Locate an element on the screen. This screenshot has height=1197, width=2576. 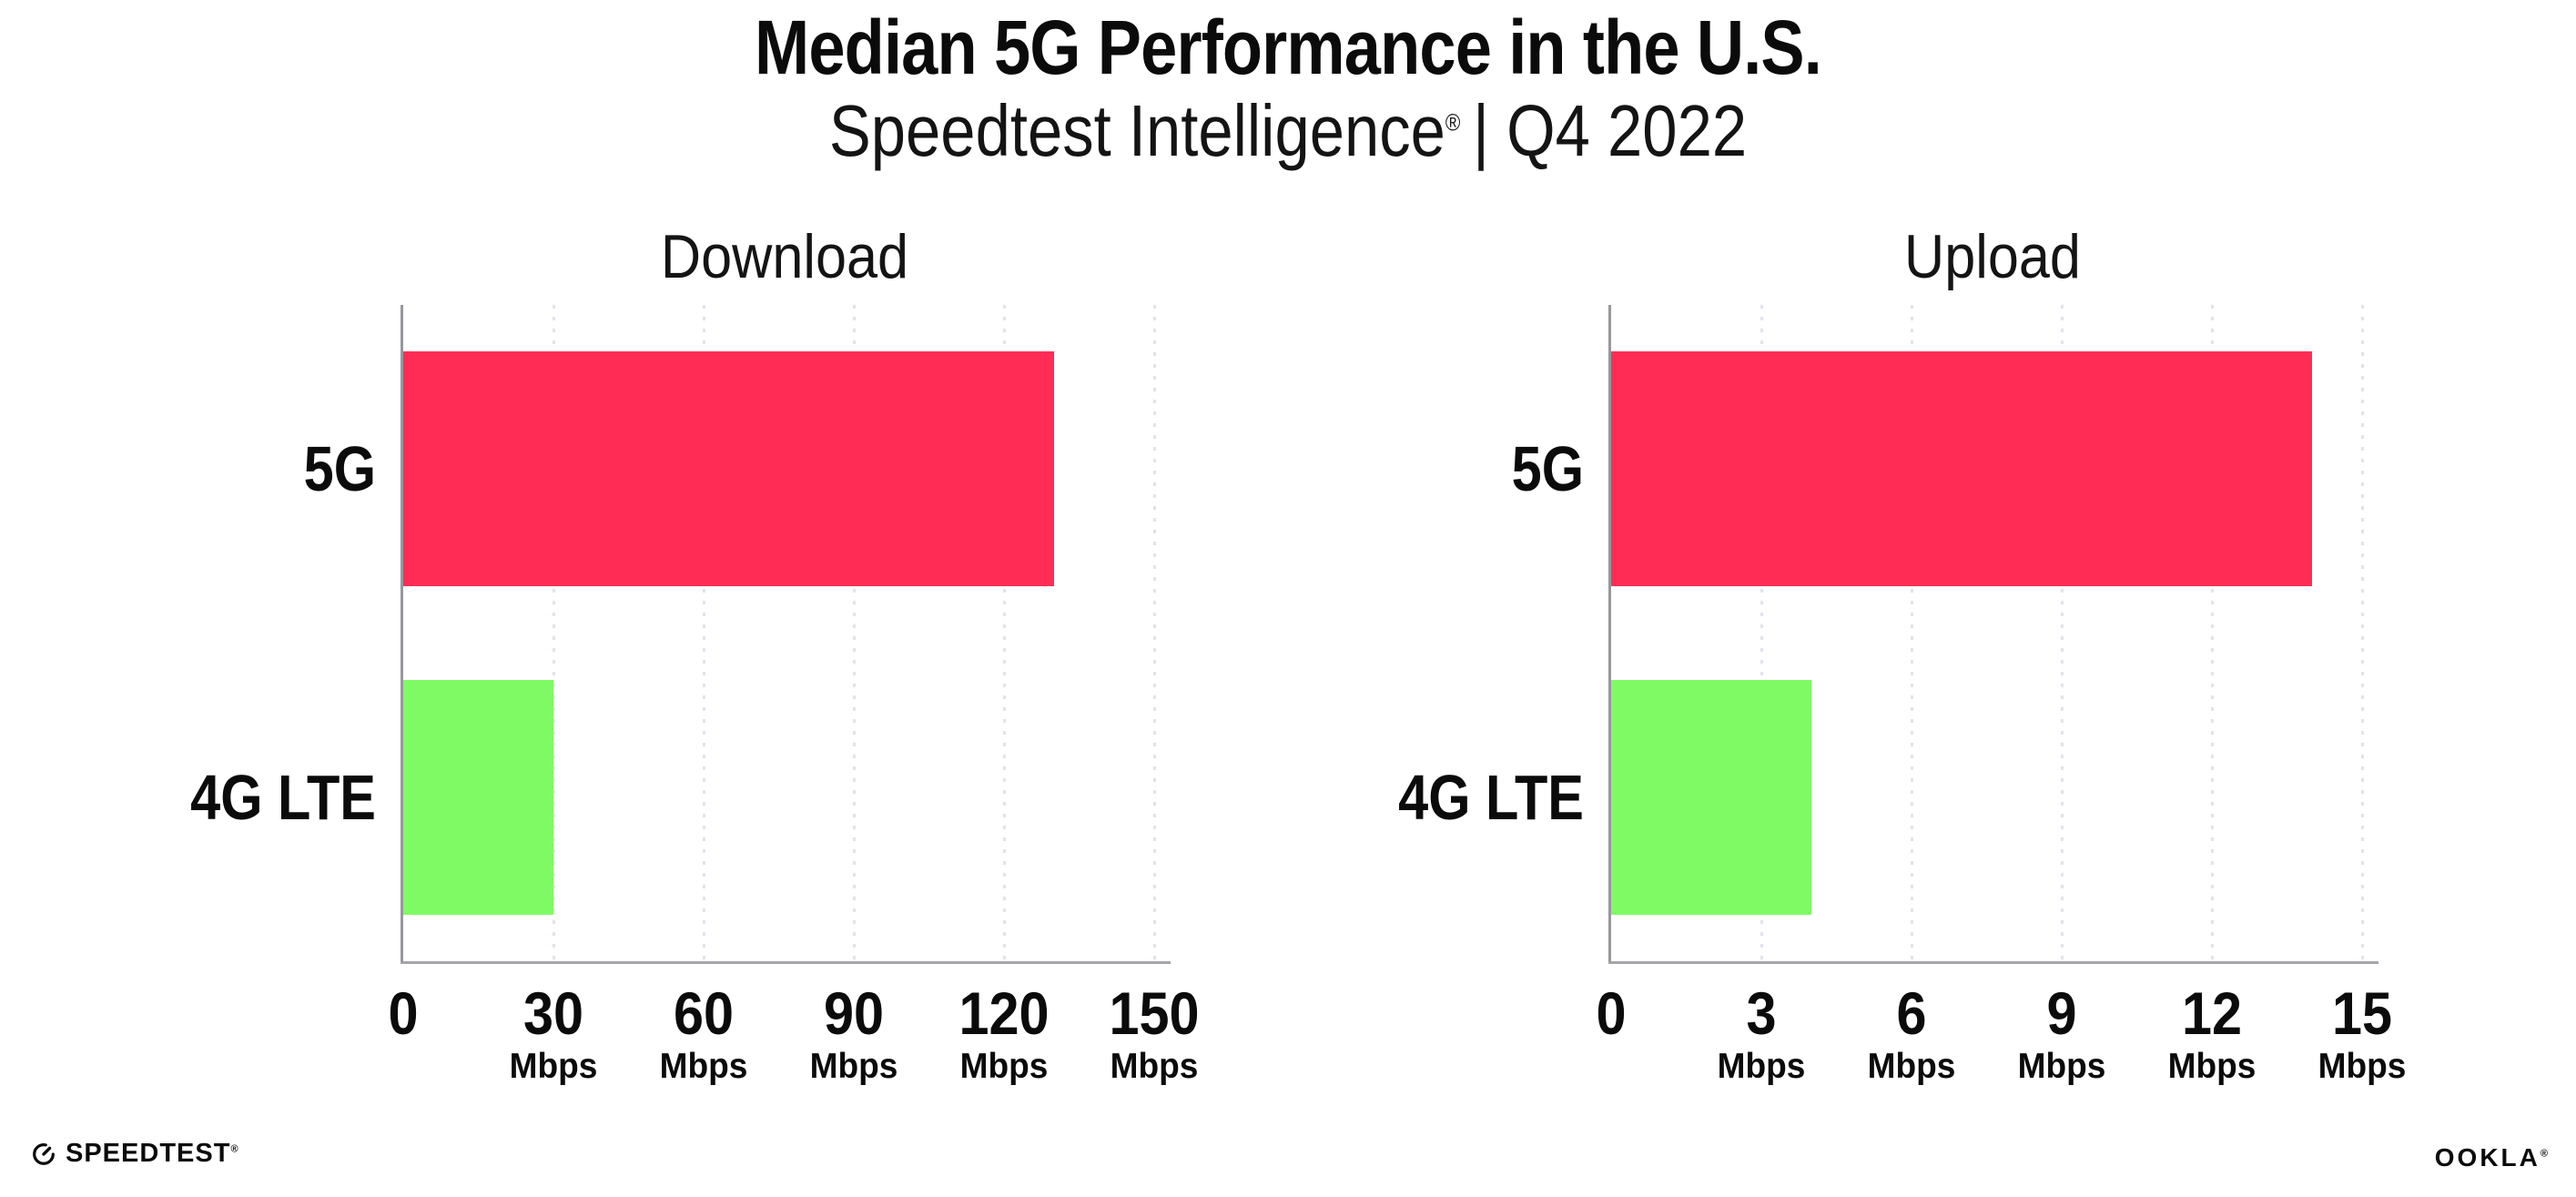
speedtest-label: SPEEDTEST is located at coordinates (148, 1153).